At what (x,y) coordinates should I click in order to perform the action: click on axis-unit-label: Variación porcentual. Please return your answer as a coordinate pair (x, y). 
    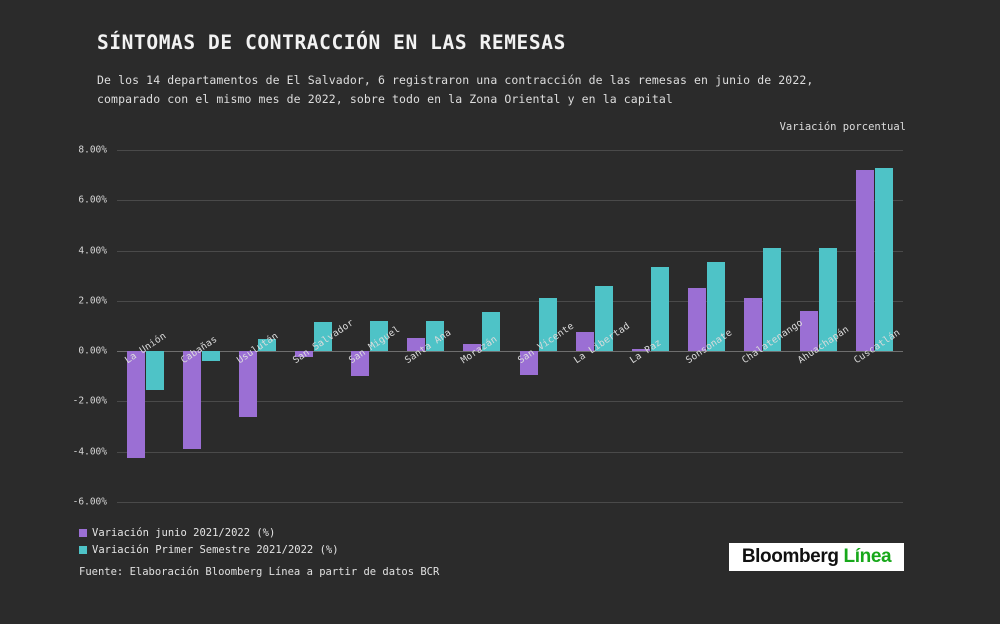
    Looking at the image, I should click on (842, 127).